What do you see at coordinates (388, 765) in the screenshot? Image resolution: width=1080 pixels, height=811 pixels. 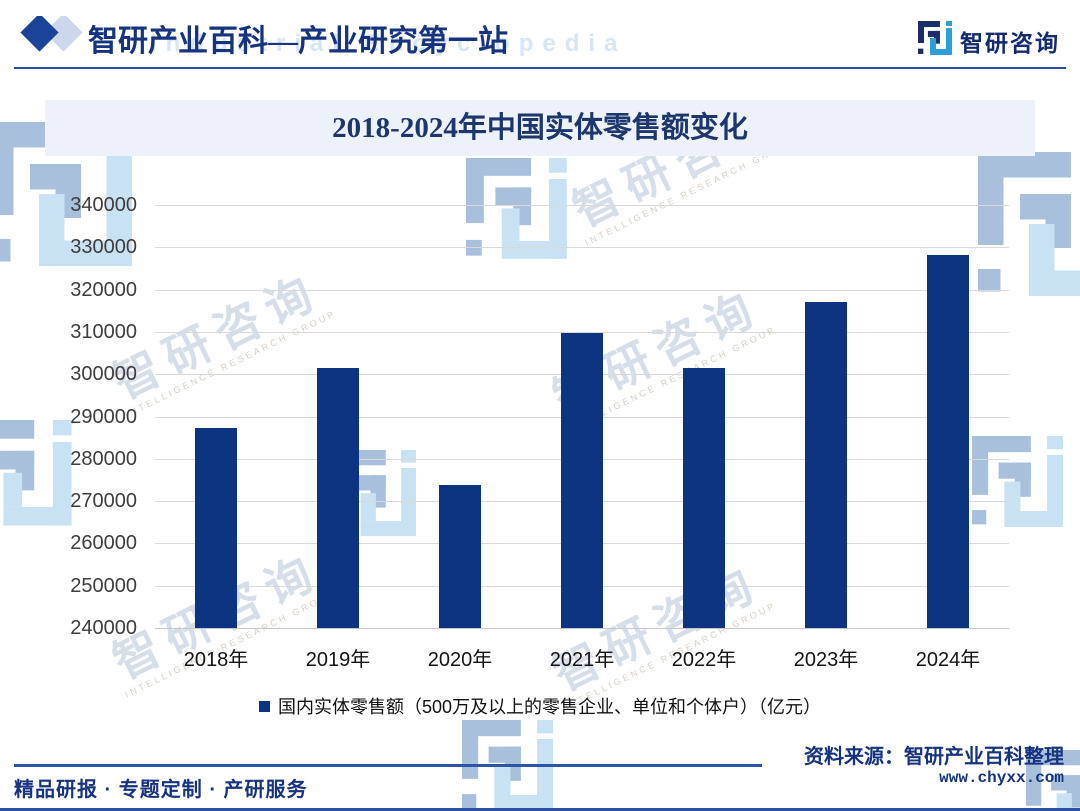 I see `footer-divider` at bounding box center [388, 765].